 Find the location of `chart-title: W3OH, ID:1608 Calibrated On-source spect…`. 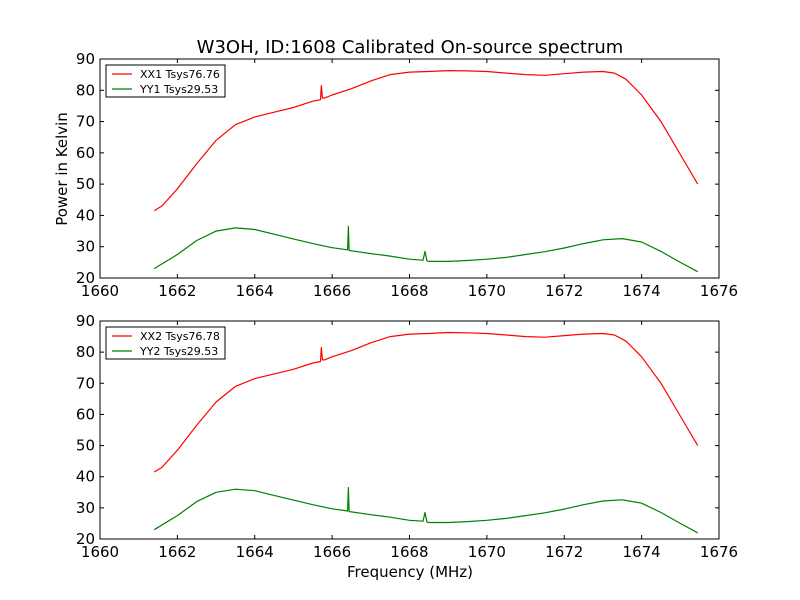

chart-title: W3OH, ID:1608 Calibrated On-source spect… is located at coordinates (410, 47).